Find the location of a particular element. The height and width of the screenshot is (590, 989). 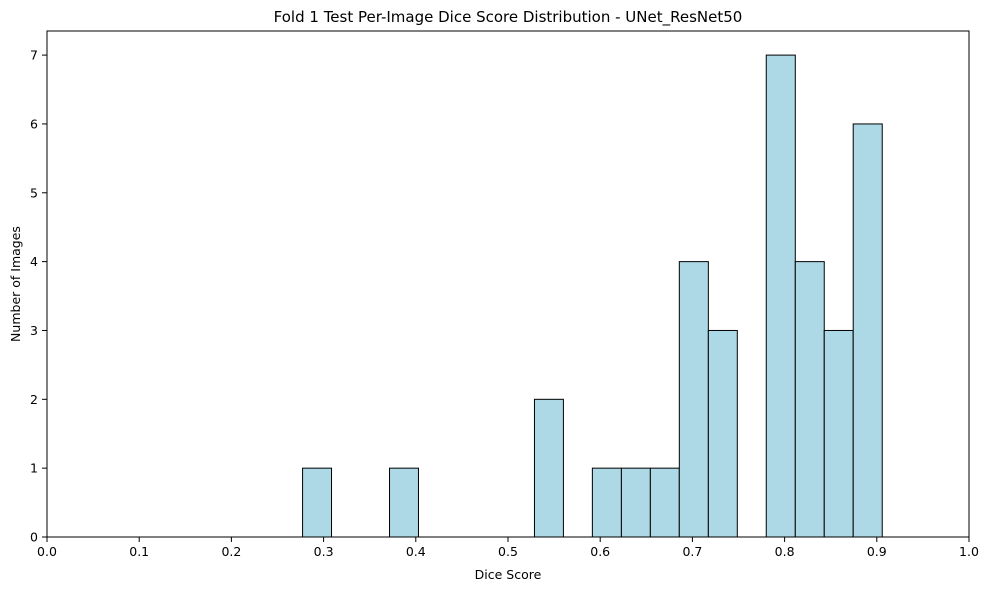

x-tick-label-3: 0.3 is located at coordinates (324, 551).